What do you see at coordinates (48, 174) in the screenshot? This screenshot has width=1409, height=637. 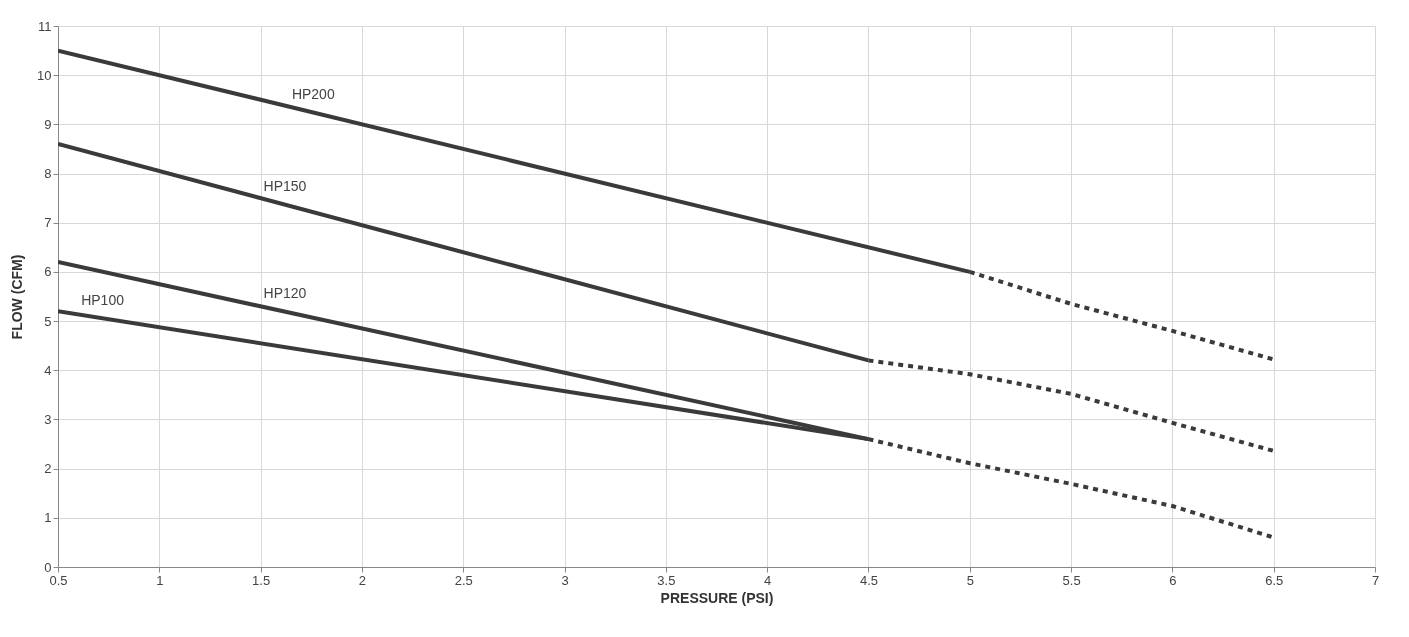 I see `y-tick-label: 8` at bounding box center [48, 174].